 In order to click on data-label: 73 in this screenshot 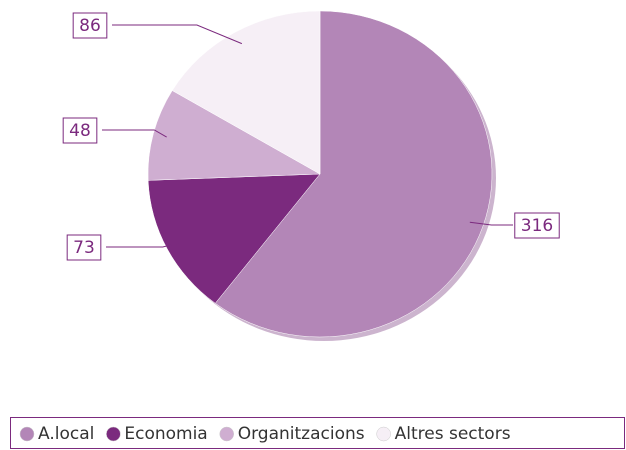, I will do `click(84, 248)`.